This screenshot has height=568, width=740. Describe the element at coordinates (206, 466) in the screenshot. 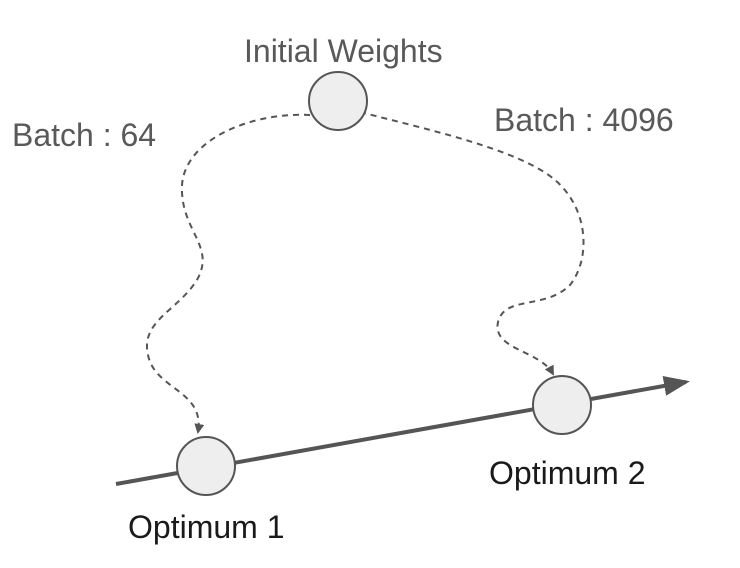

I see `optimum-1-node` at that location.